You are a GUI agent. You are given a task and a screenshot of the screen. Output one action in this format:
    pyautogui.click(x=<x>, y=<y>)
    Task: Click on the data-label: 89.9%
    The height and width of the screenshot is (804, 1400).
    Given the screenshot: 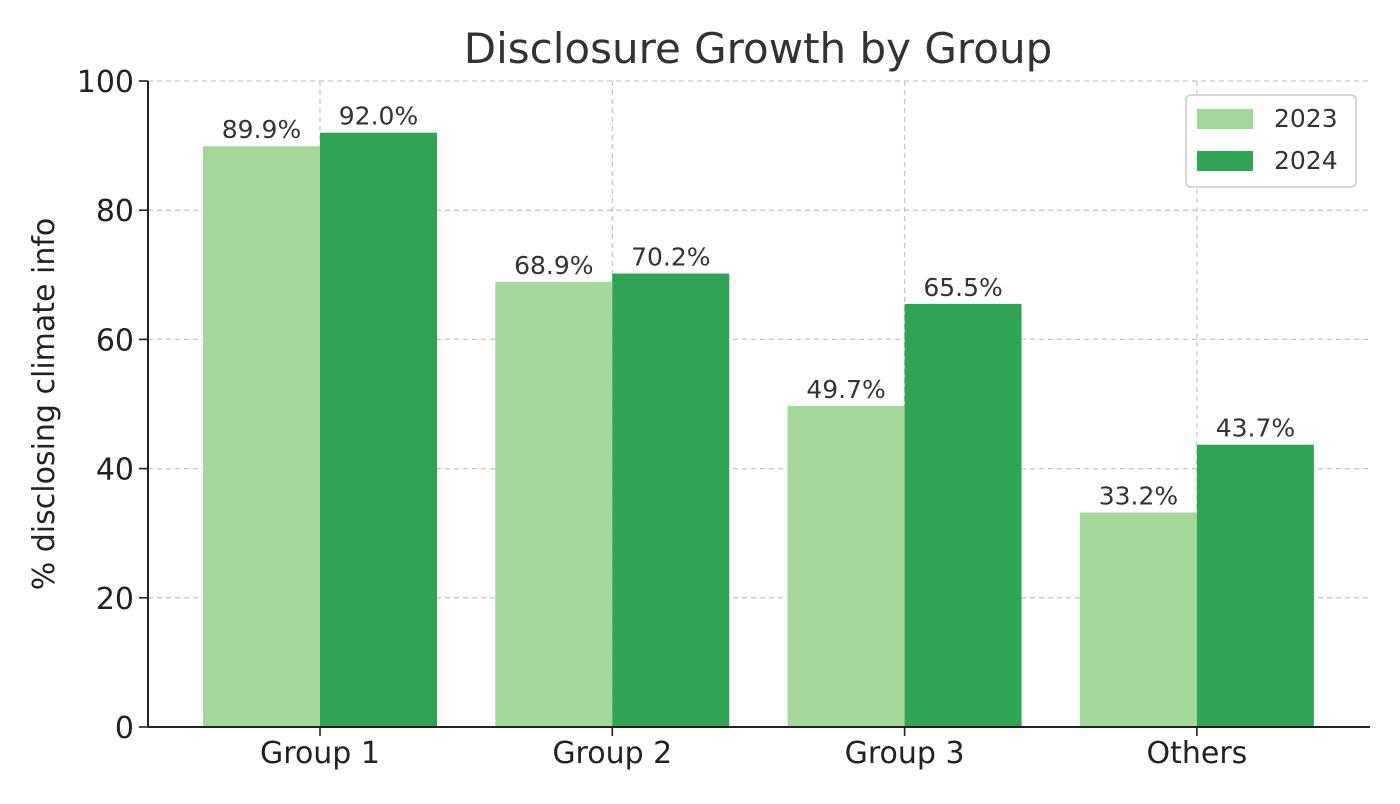 What is the action you would take?
    pyautogui.click(x=261, y=129)
    